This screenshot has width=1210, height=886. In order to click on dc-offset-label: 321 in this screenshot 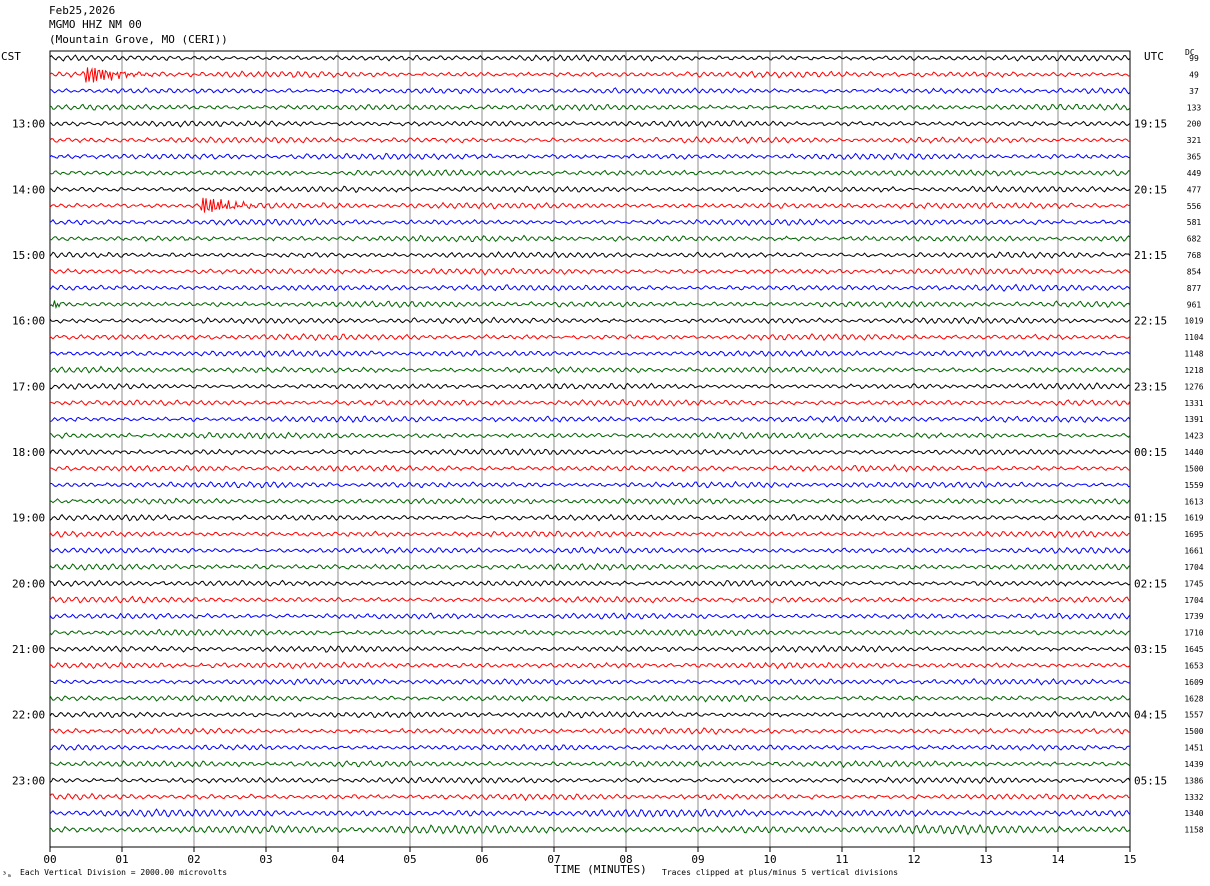, I will do `click(1194, 140)`.